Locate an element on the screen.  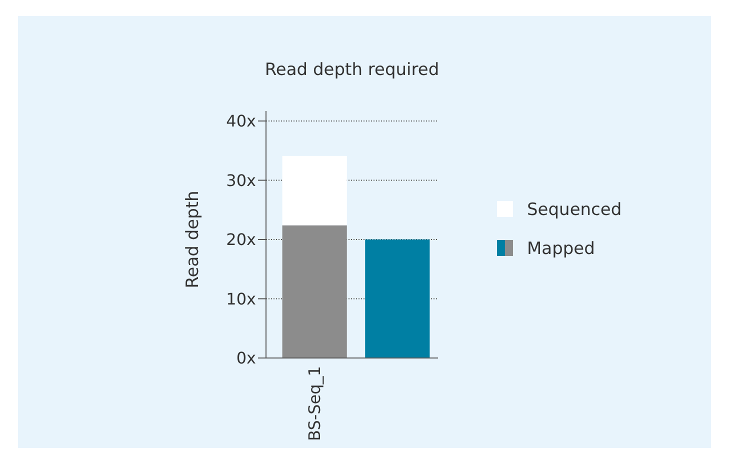
x-tick-label: BS-Seq_1 is located at coordinates (314, 403).